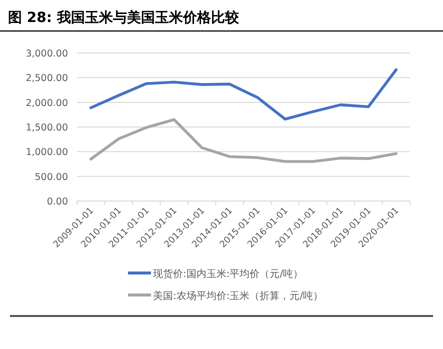 The image size is (443, 349). Describe the element at coordinates (47, 128) in the screenshot. I see `y-tick-label: 1,500.00` at that location.